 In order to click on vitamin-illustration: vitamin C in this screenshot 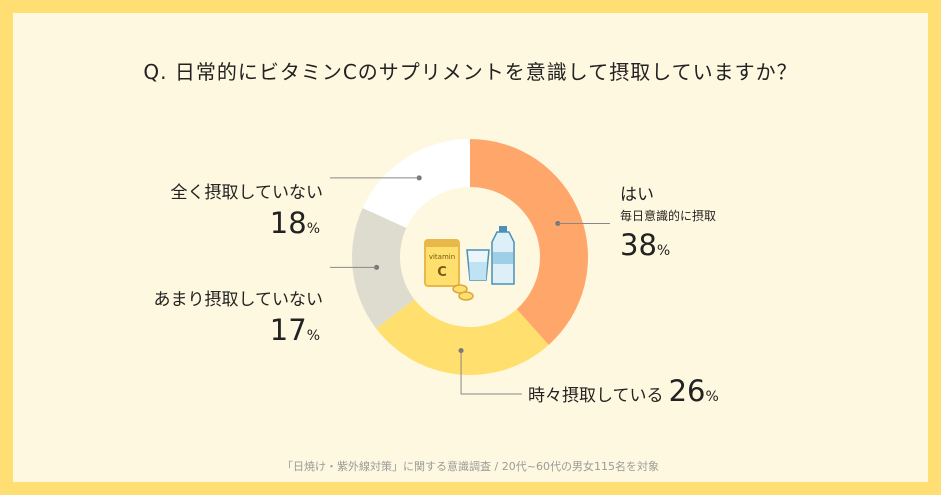, I will do `click(469, 263)`.